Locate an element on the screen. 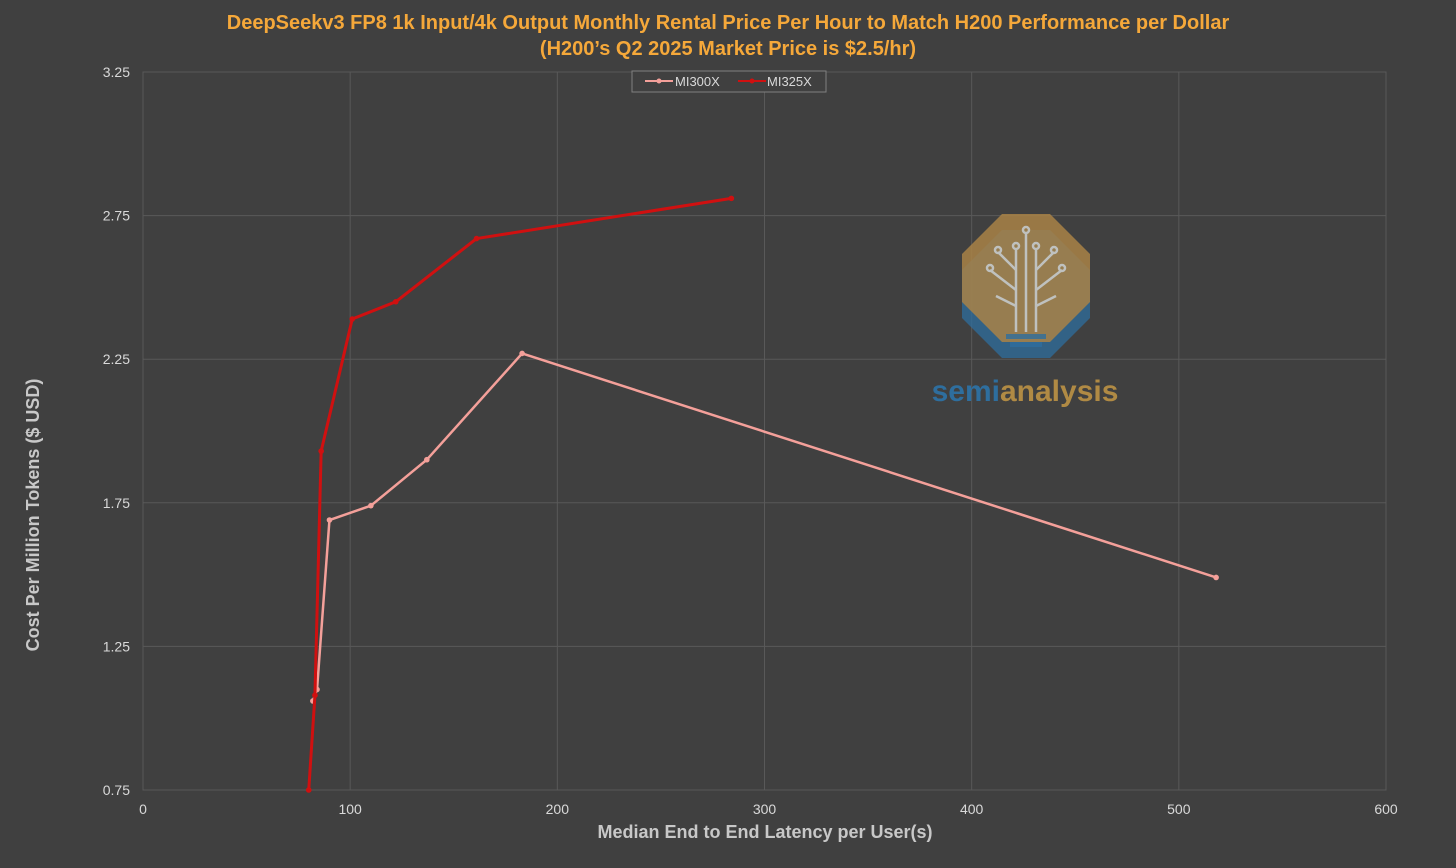 This screenshot has height=868, width=1456. watermark-text: semianalysis is located at coordinates (1025, 391).